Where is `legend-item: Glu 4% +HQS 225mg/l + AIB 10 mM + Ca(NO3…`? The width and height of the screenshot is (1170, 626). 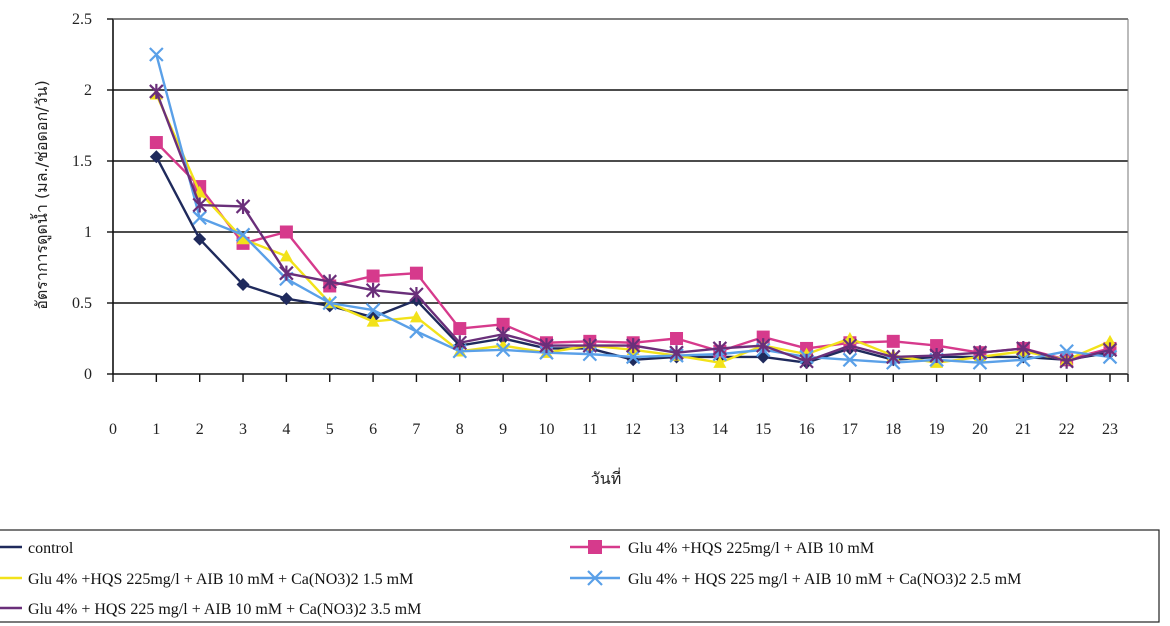
legend-item: Glu 4% +HQS 225mg/l + AIB 10 mM + Ca(NO3… is located at coordinates (206, 579).